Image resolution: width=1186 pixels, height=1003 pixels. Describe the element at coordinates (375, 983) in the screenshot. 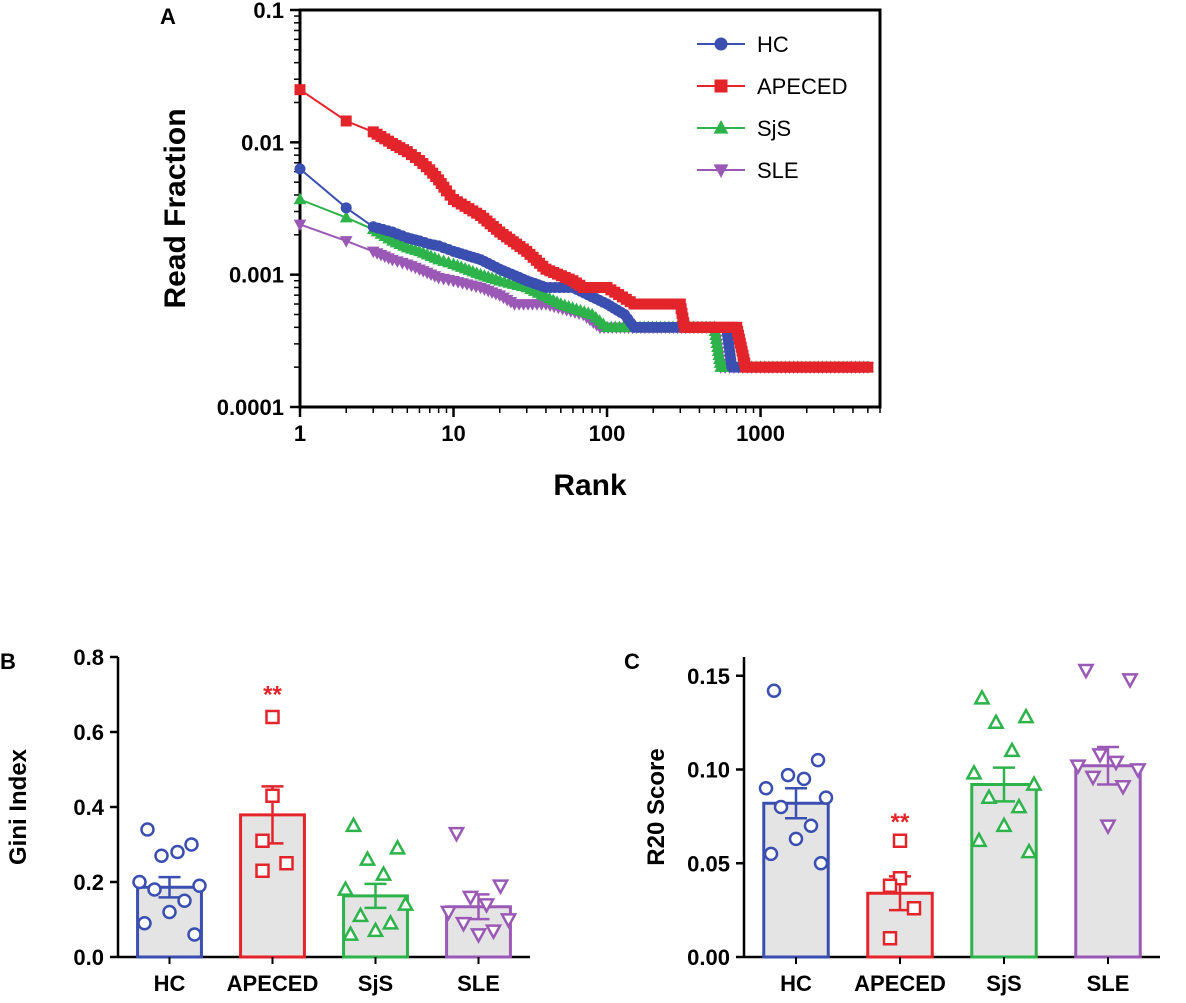

I see `x-tick-label: SjS` at that location.